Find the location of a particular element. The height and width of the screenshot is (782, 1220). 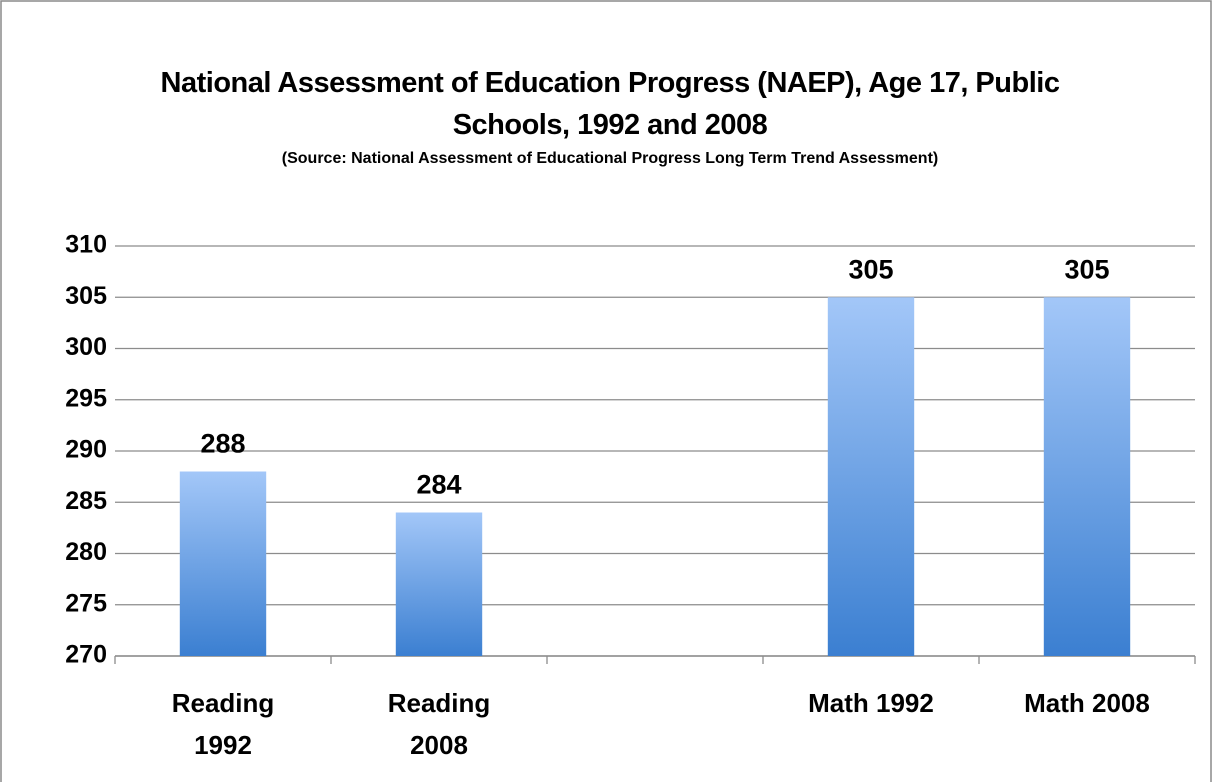

y-tick-label: 290 is located at coordinates (86, 450).